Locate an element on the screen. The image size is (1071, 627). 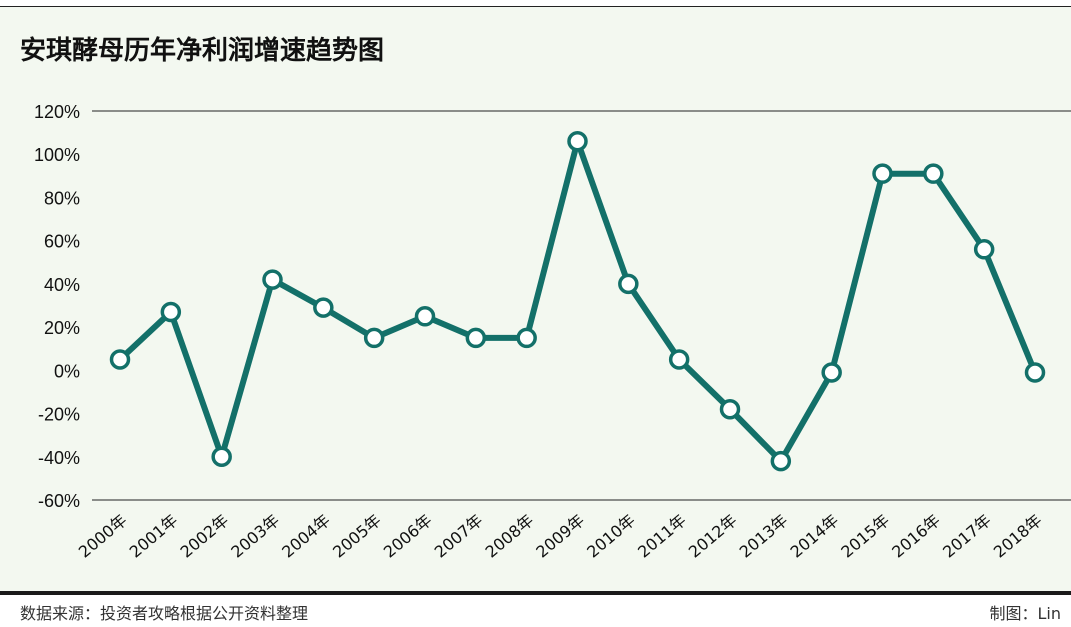
y-tick-label: 20% is located at coordinates (62, 328).